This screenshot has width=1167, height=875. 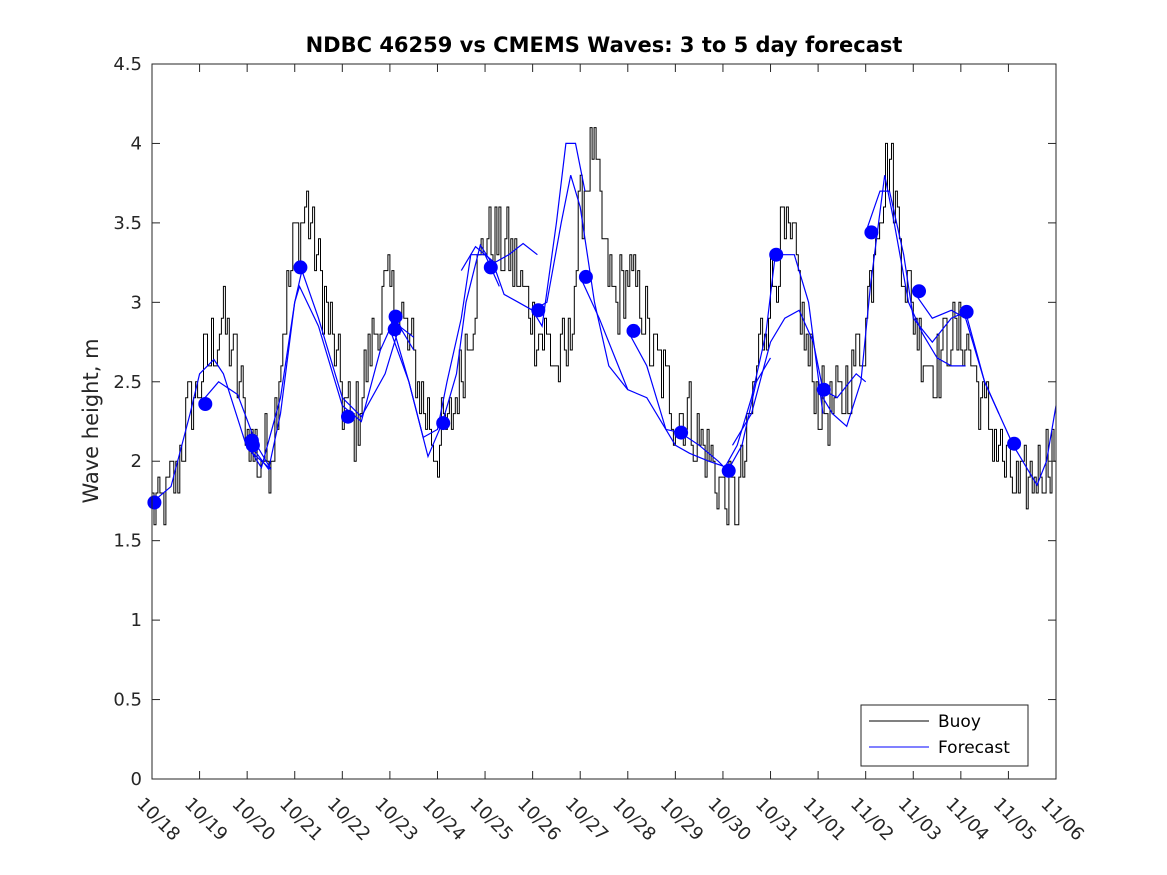 What do you see at coordinates (91, 420) in the screenshot?
I see `y-axis-label: Wave height, m` at bounding box center [91, 420].